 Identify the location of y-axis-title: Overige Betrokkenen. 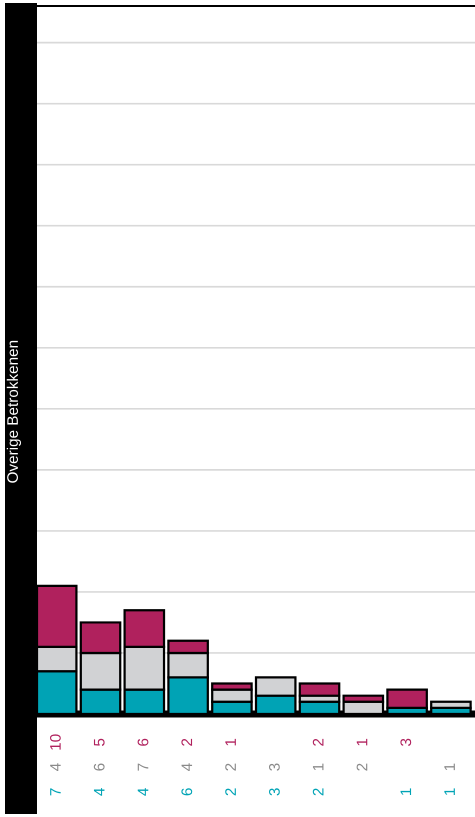
(13, 411).